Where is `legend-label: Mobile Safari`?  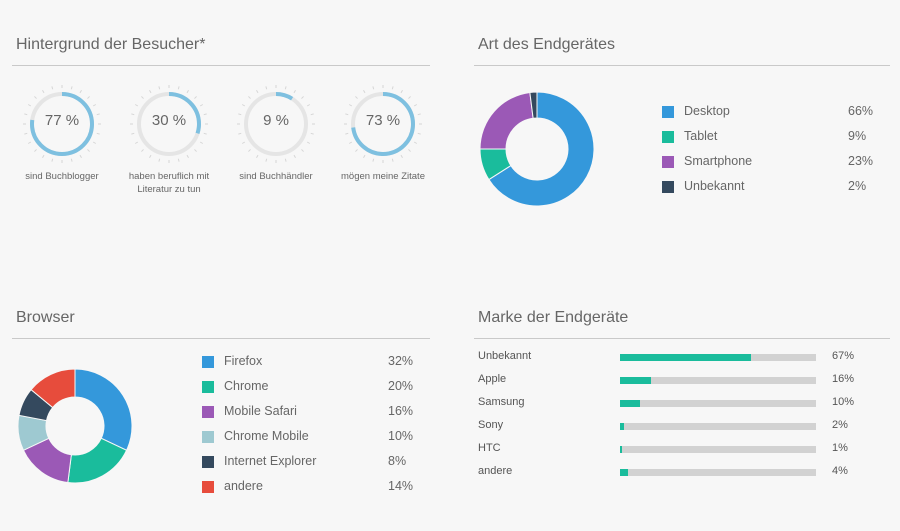 legend-label: Mobile Safari is located at coordinates (260, 411).